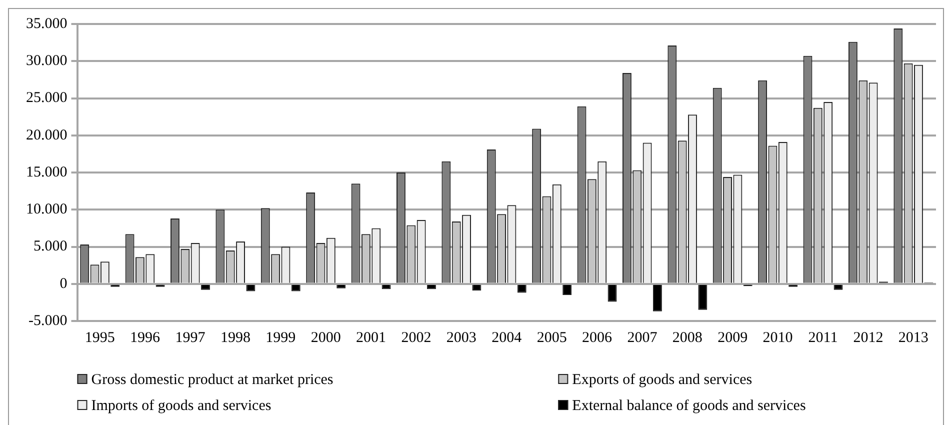  Describe the element at coordinates (47, 24) in the screenshot. I see `y-tick-label: 35.000` at that location.